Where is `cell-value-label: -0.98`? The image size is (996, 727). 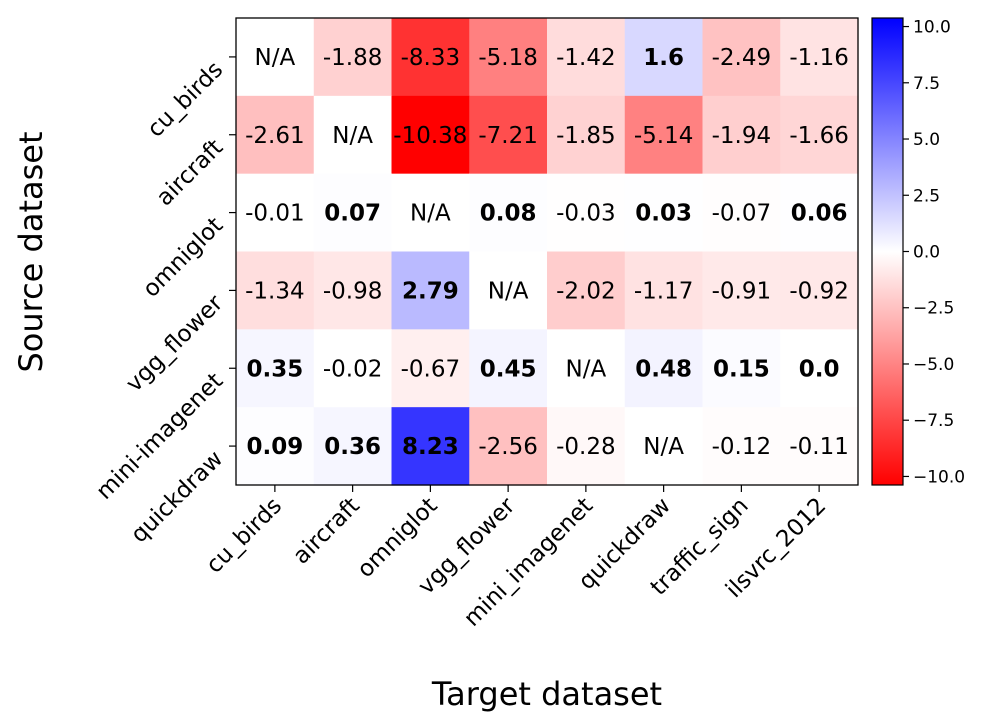
cell-value-label: -0.98 is located at coordinates (353, 291).